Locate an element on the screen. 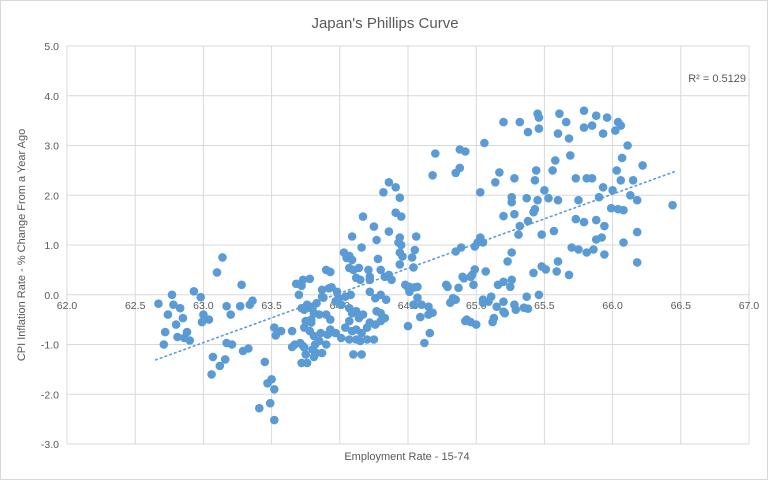  y-tick-label: 2.0 is located at coordinates (51, 196).